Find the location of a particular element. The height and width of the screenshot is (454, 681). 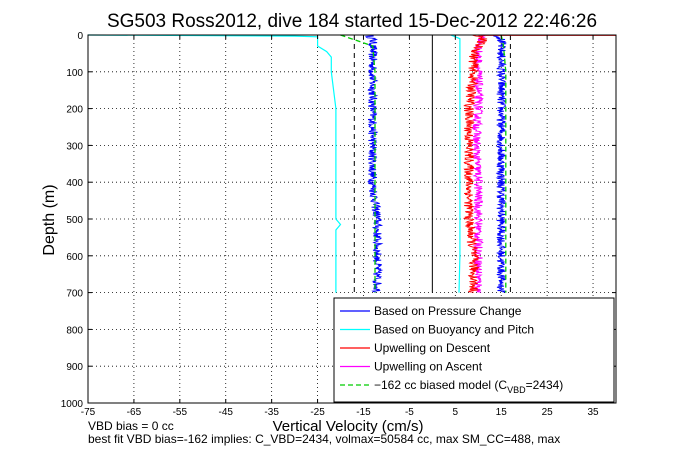

legend-box is located at coordinates (474, 350).